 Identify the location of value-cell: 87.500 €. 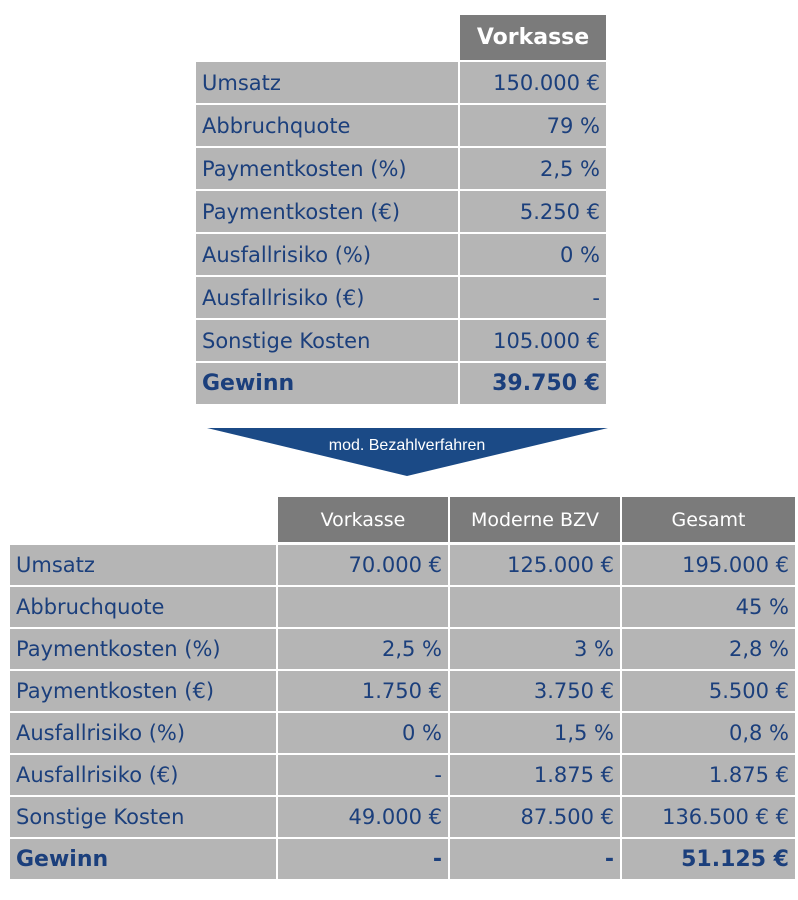
(535, 817).